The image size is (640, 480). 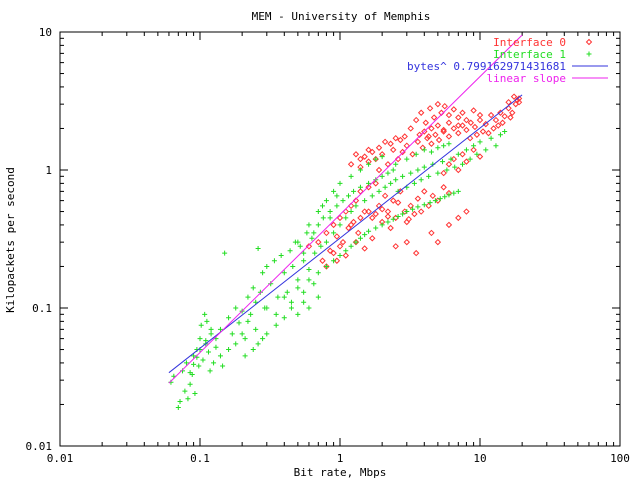 What do you see at coordinates (620, 458) in the screenshot?
I see `x-tick-label: 100` at bounding box center [620, 458].